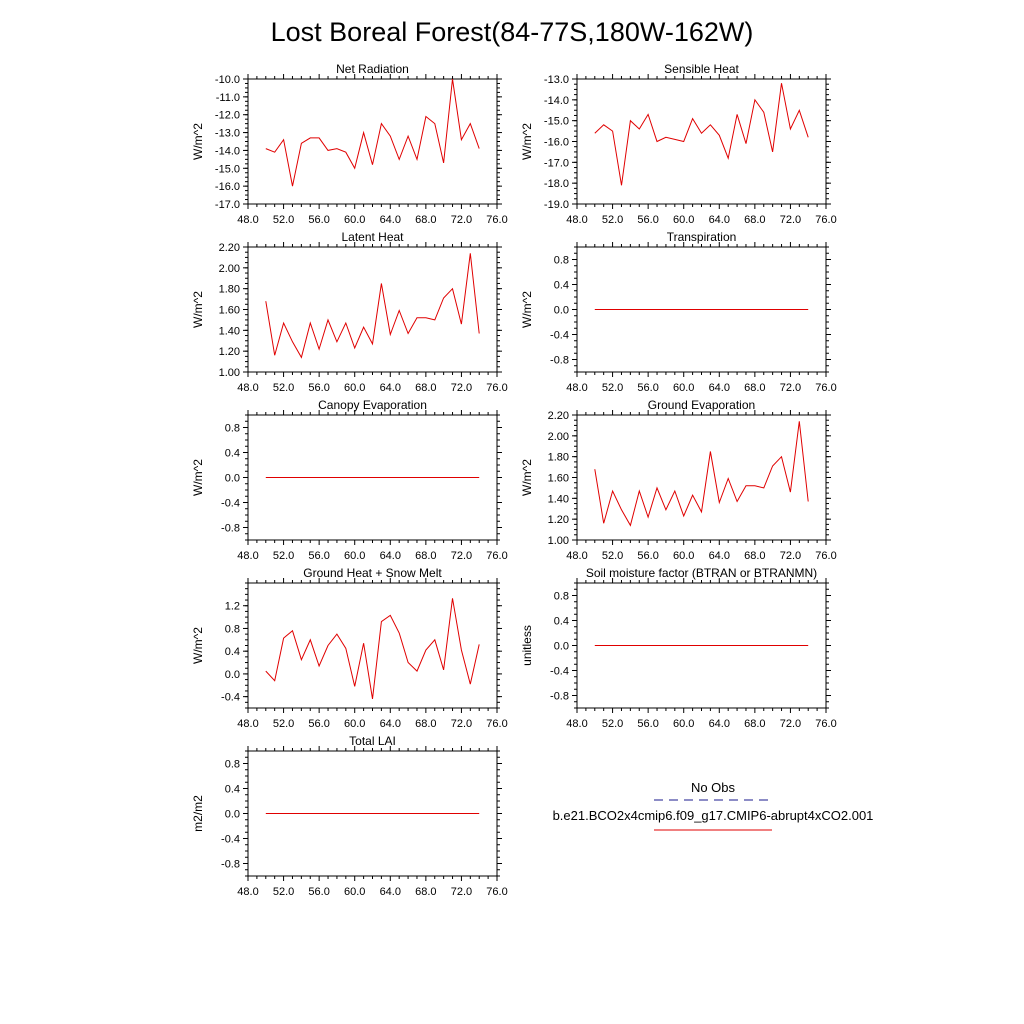  I want to click on y-tick-label: 1.80, so click(229, 290).